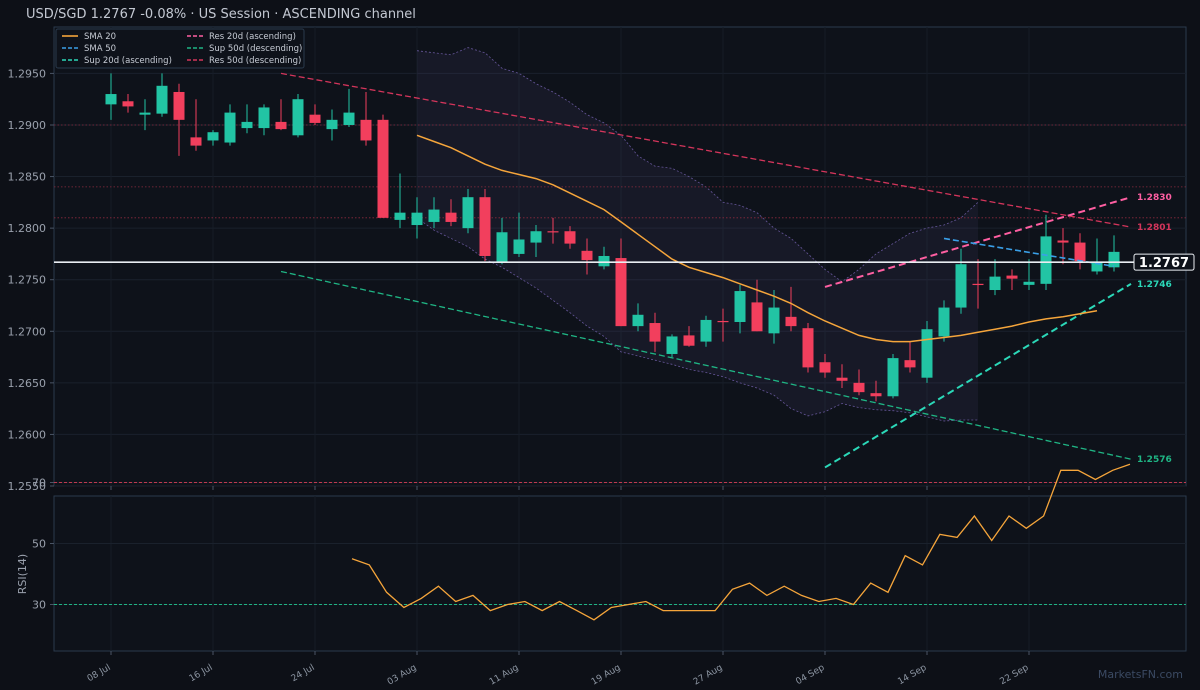 The image size is (1200, 690). What do you see at coordinates (1140, 674) in the screenshot?
I see `watermark: MarketsFN.com` at bounding box center [1140, 674].